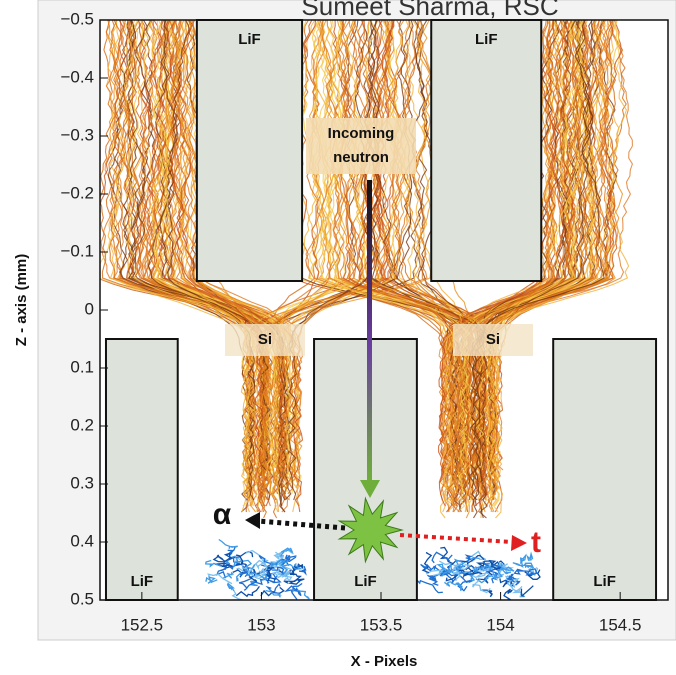 The width and height of the screenshot is (676, 675). What do you see at coordinates (456, 538) in the screenshot?
I see `t-path` at bounding box center [456, 538].